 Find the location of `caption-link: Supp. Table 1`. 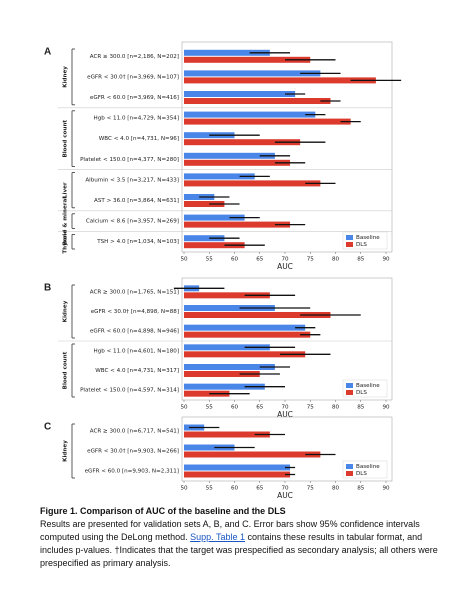

caption-link: Supp. Table 1 is located at coordinates (218, 537).